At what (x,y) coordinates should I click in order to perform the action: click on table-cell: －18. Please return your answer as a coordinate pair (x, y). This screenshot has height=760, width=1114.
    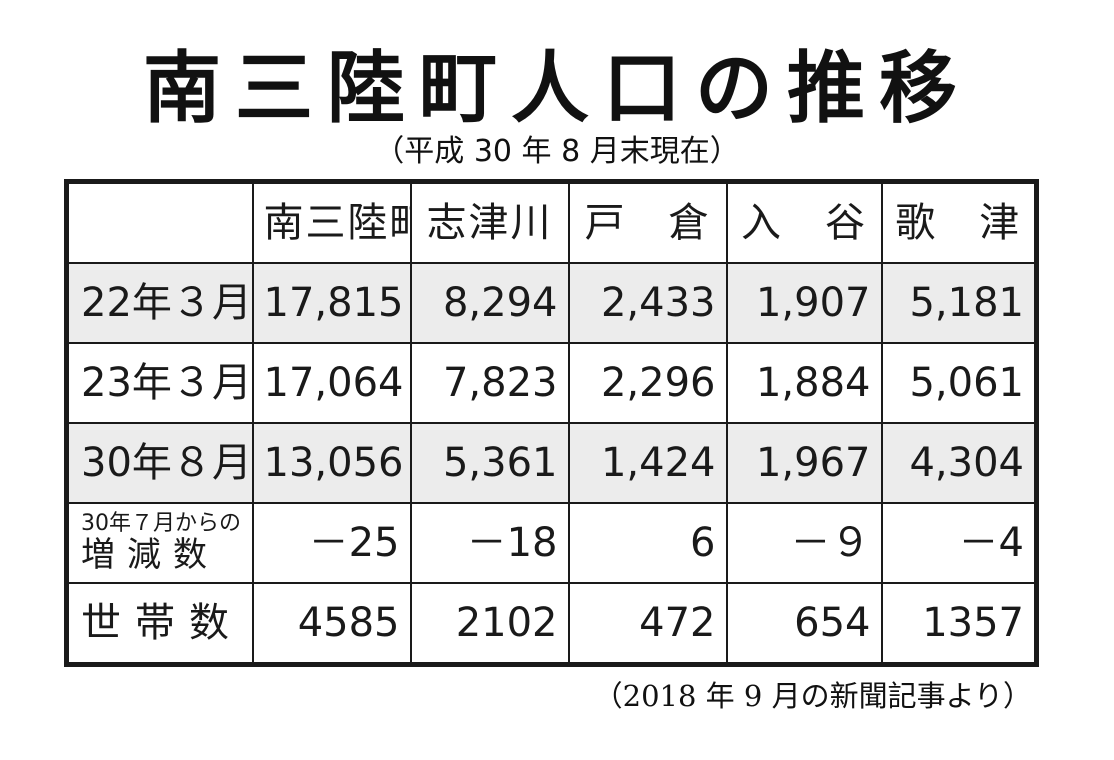
    Looking at the image, I should click on (489, 543).